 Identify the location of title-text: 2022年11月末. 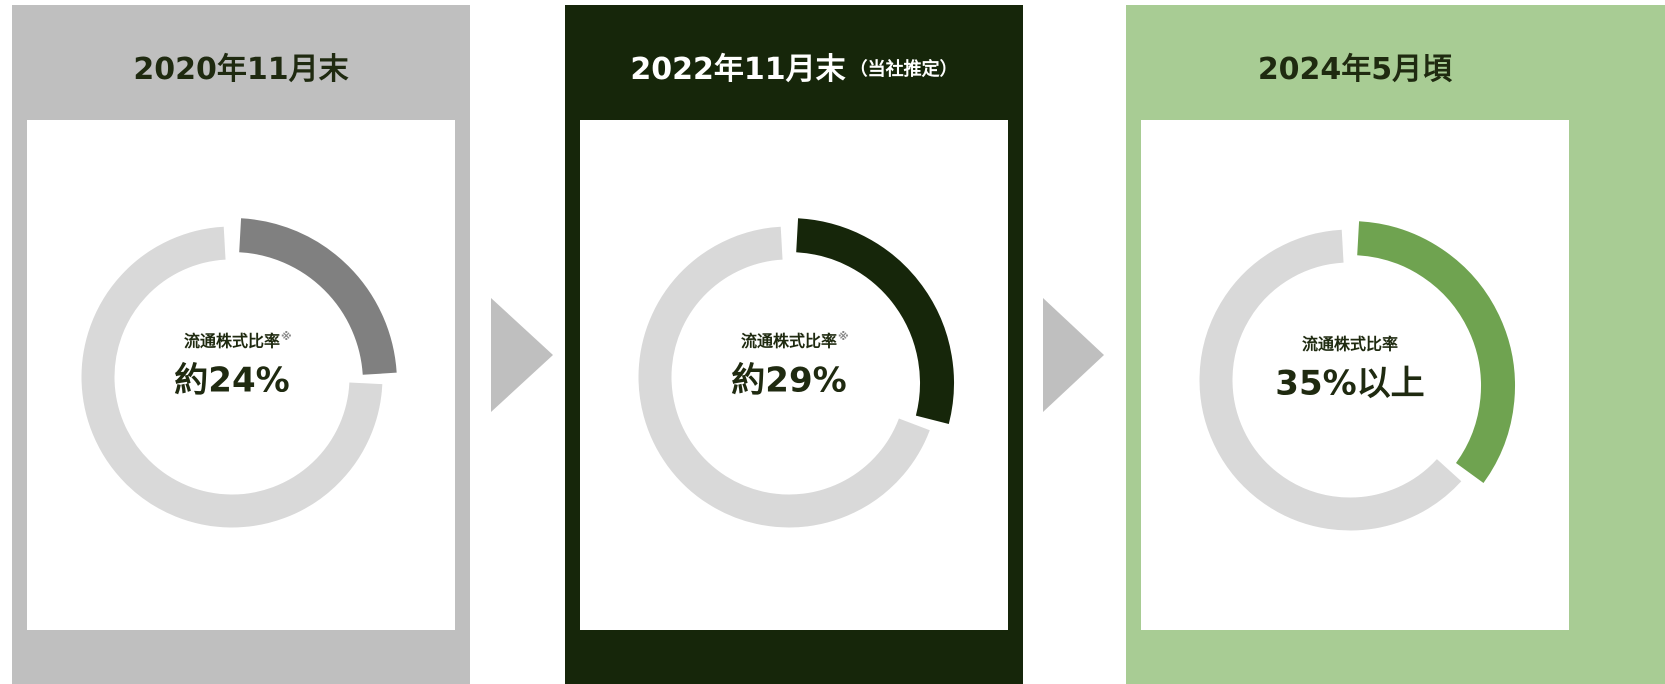
(737, 69).